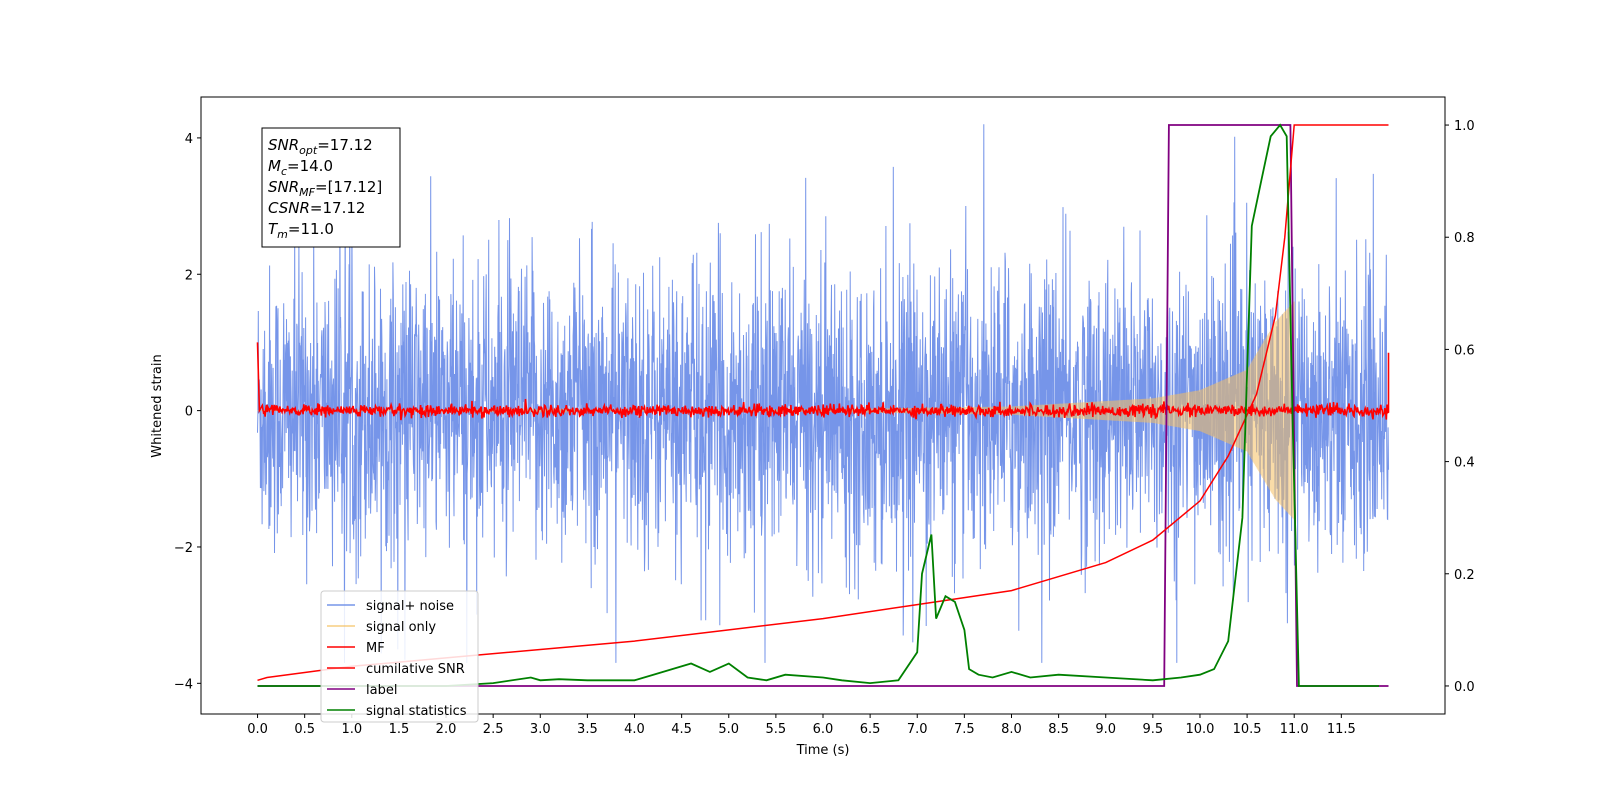 The image size is (1600, 800). Describe the element at coordinates (493, 729) in the screenshot. I see `x-tick-label: 2.5` at that location.